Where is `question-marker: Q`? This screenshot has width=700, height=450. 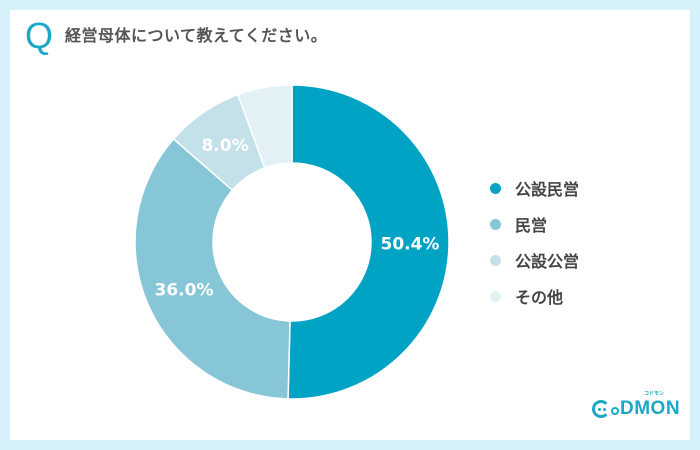 question-marker: Q is located at coordinates (39, 35).